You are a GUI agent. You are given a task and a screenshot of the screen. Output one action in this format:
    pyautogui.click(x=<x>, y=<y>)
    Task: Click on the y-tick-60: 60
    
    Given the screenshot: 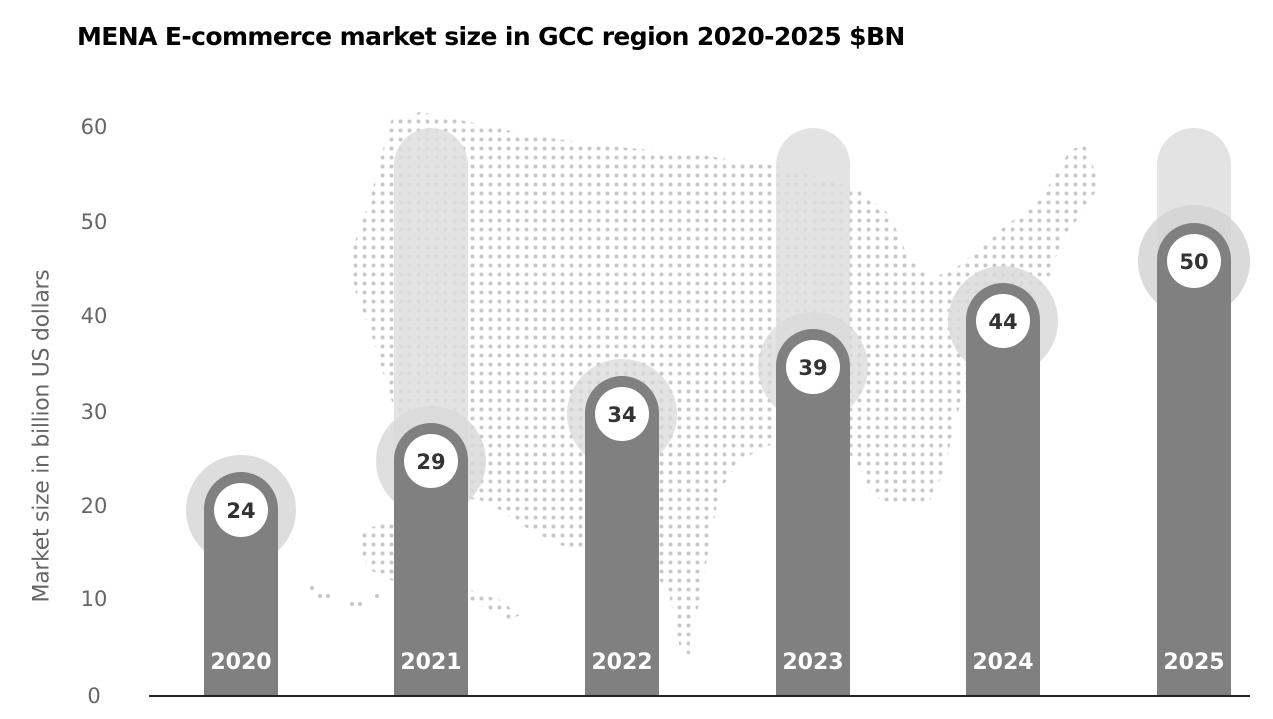 What is the action you would take?
    pyautogui.click(x=94, y=127)
    